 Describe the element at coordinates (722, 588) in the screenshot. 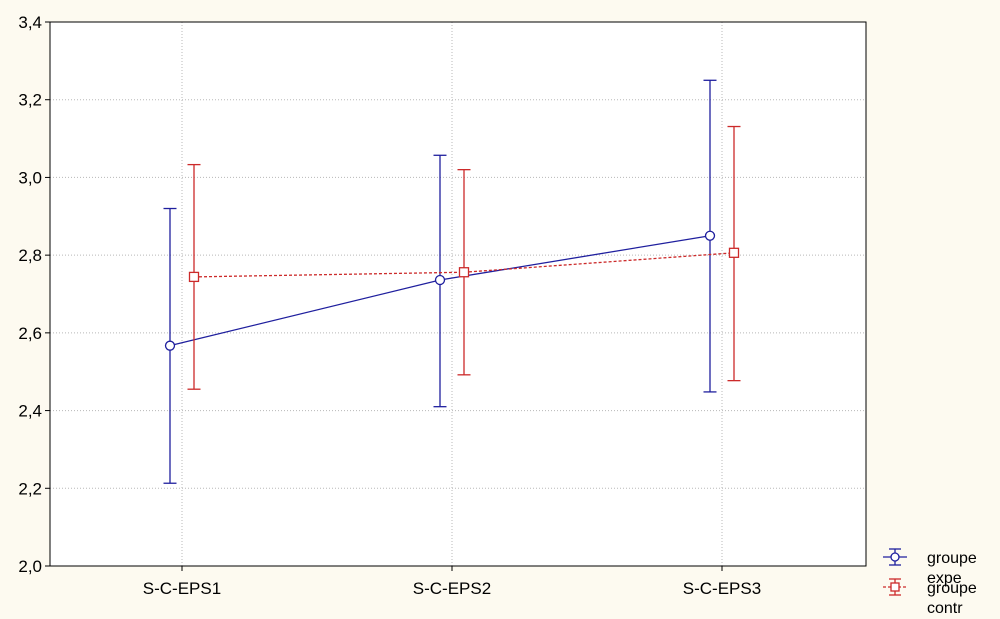

I see `x-tick-label: S-C-EPS3` at that location.